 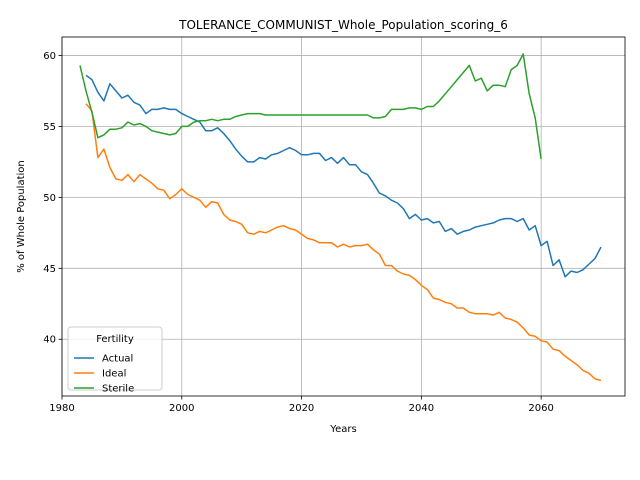 I want to click on legend: Fertility Actual Ideal Sterile, so click(x=115, y=360).